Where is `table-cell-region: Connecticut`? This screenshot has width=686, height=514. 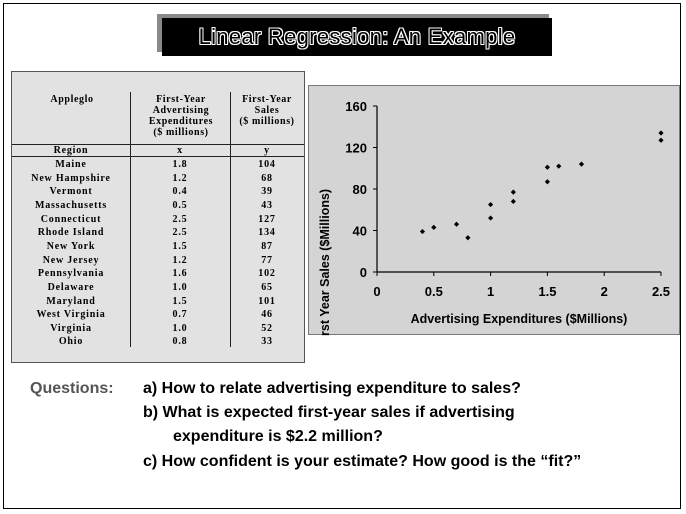
table-cell-region: Connecticut is located at coordinates (71, 219).